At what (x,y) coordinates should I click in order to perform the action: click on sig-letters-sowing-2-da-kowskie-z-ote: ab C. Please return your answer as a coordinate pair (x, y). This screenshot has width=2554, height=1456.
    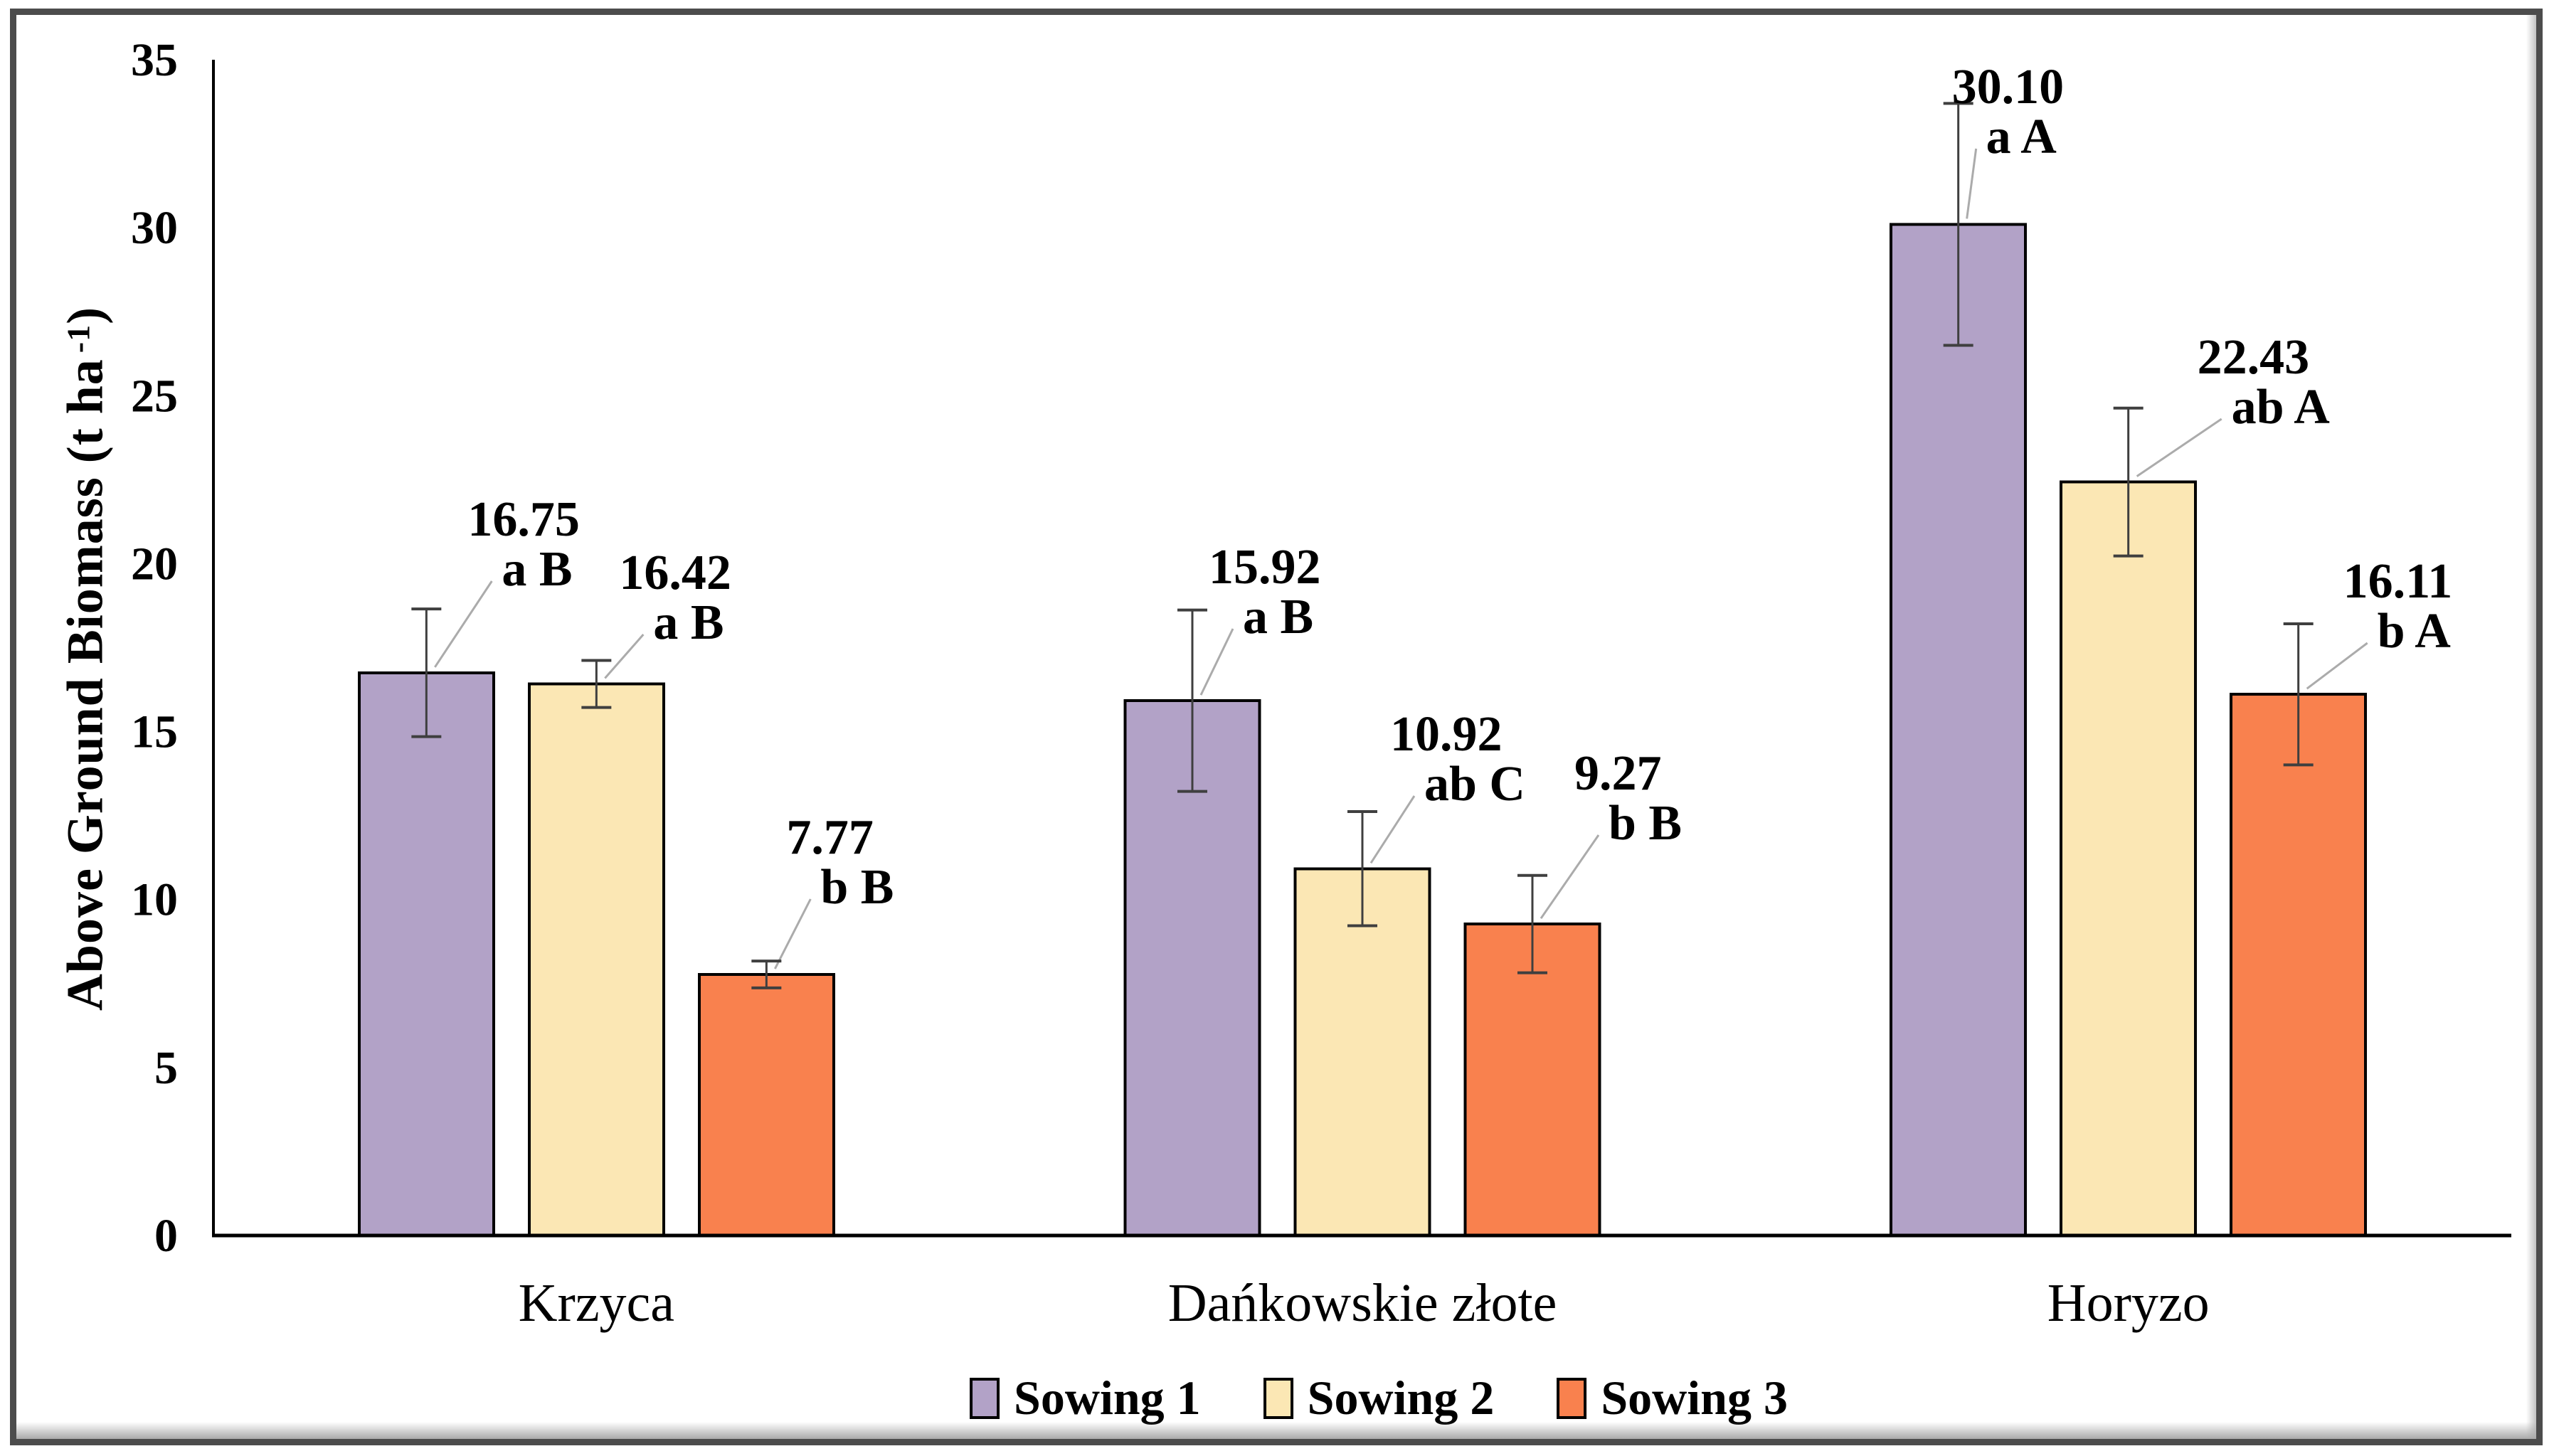
    Looking at the image, I should click on (1474, 784).